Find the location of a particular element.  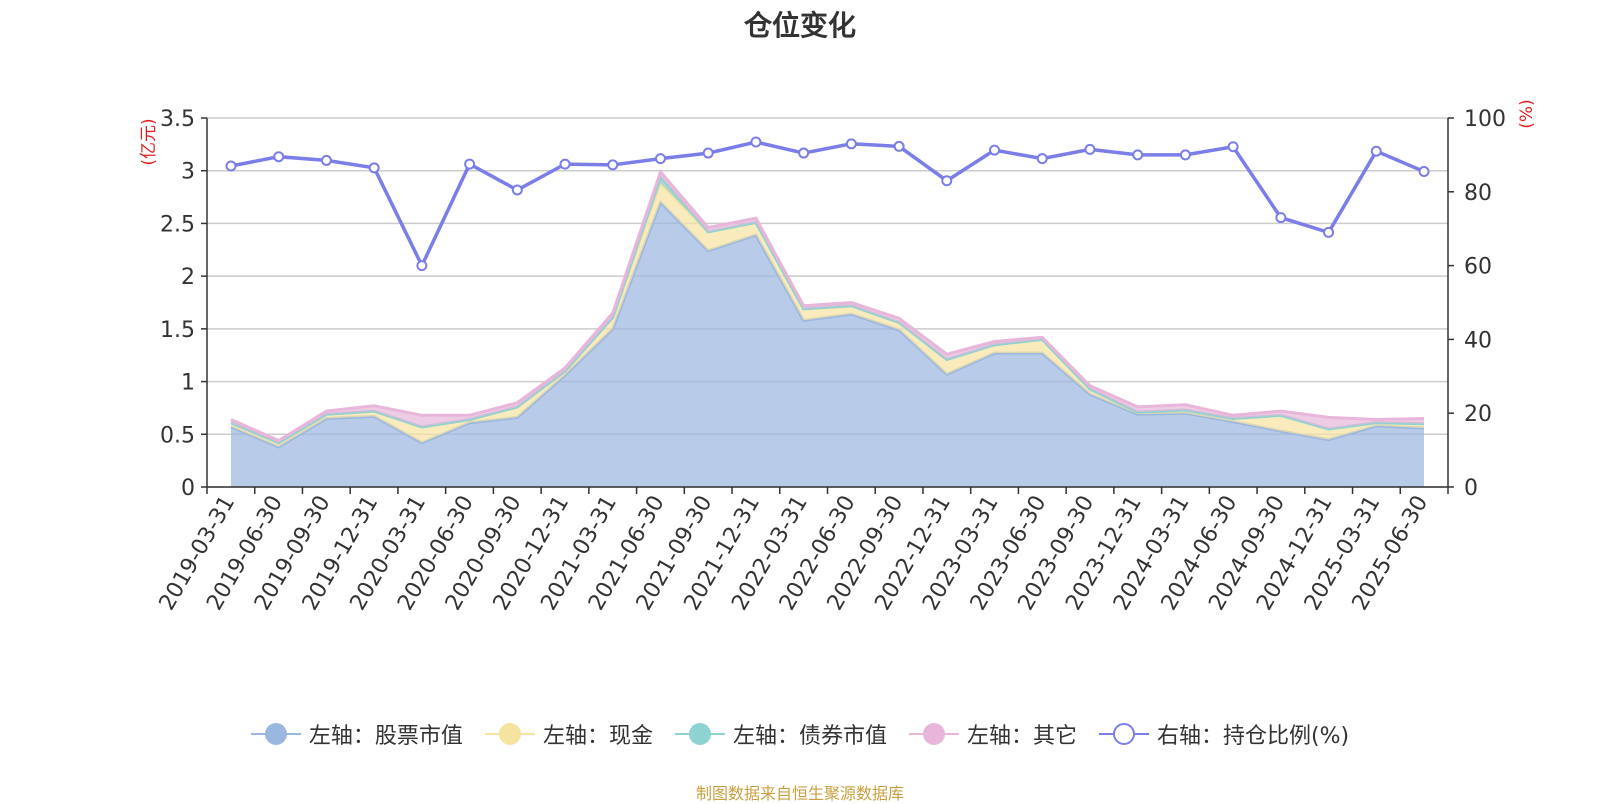

legend: 左轴：股票市值 左轴：现金 左轴：债券市值 左轴：其它 右轴：持仓比例(%) is located at coordinates (800, 734).